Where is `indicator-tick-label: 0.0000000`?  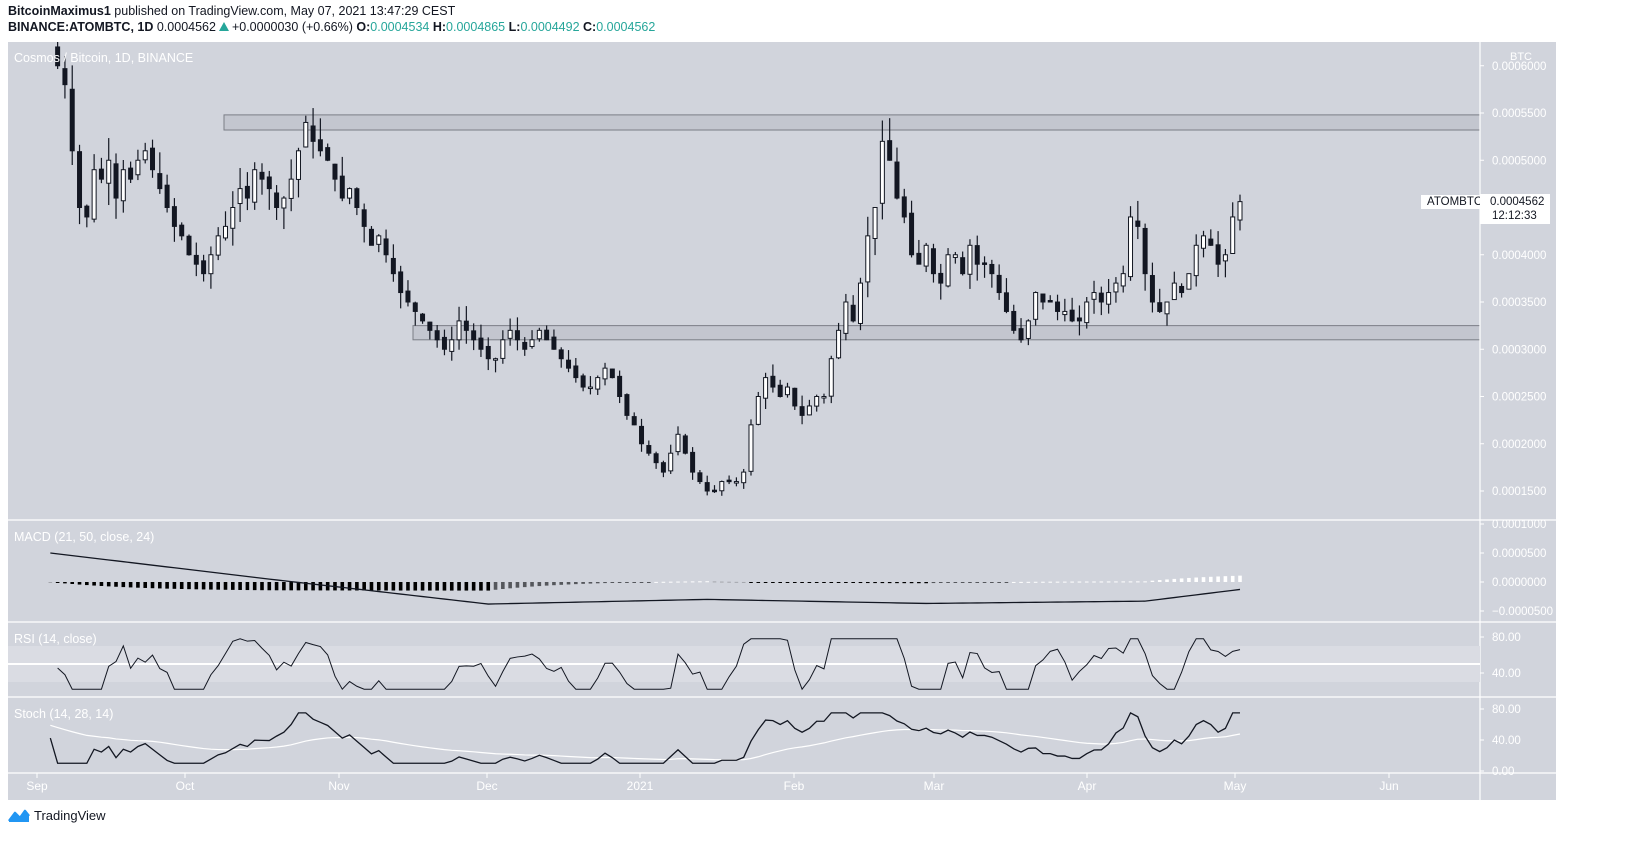
indicator-tick-label: 0.0000000 is located at coordinates (1519, 583).